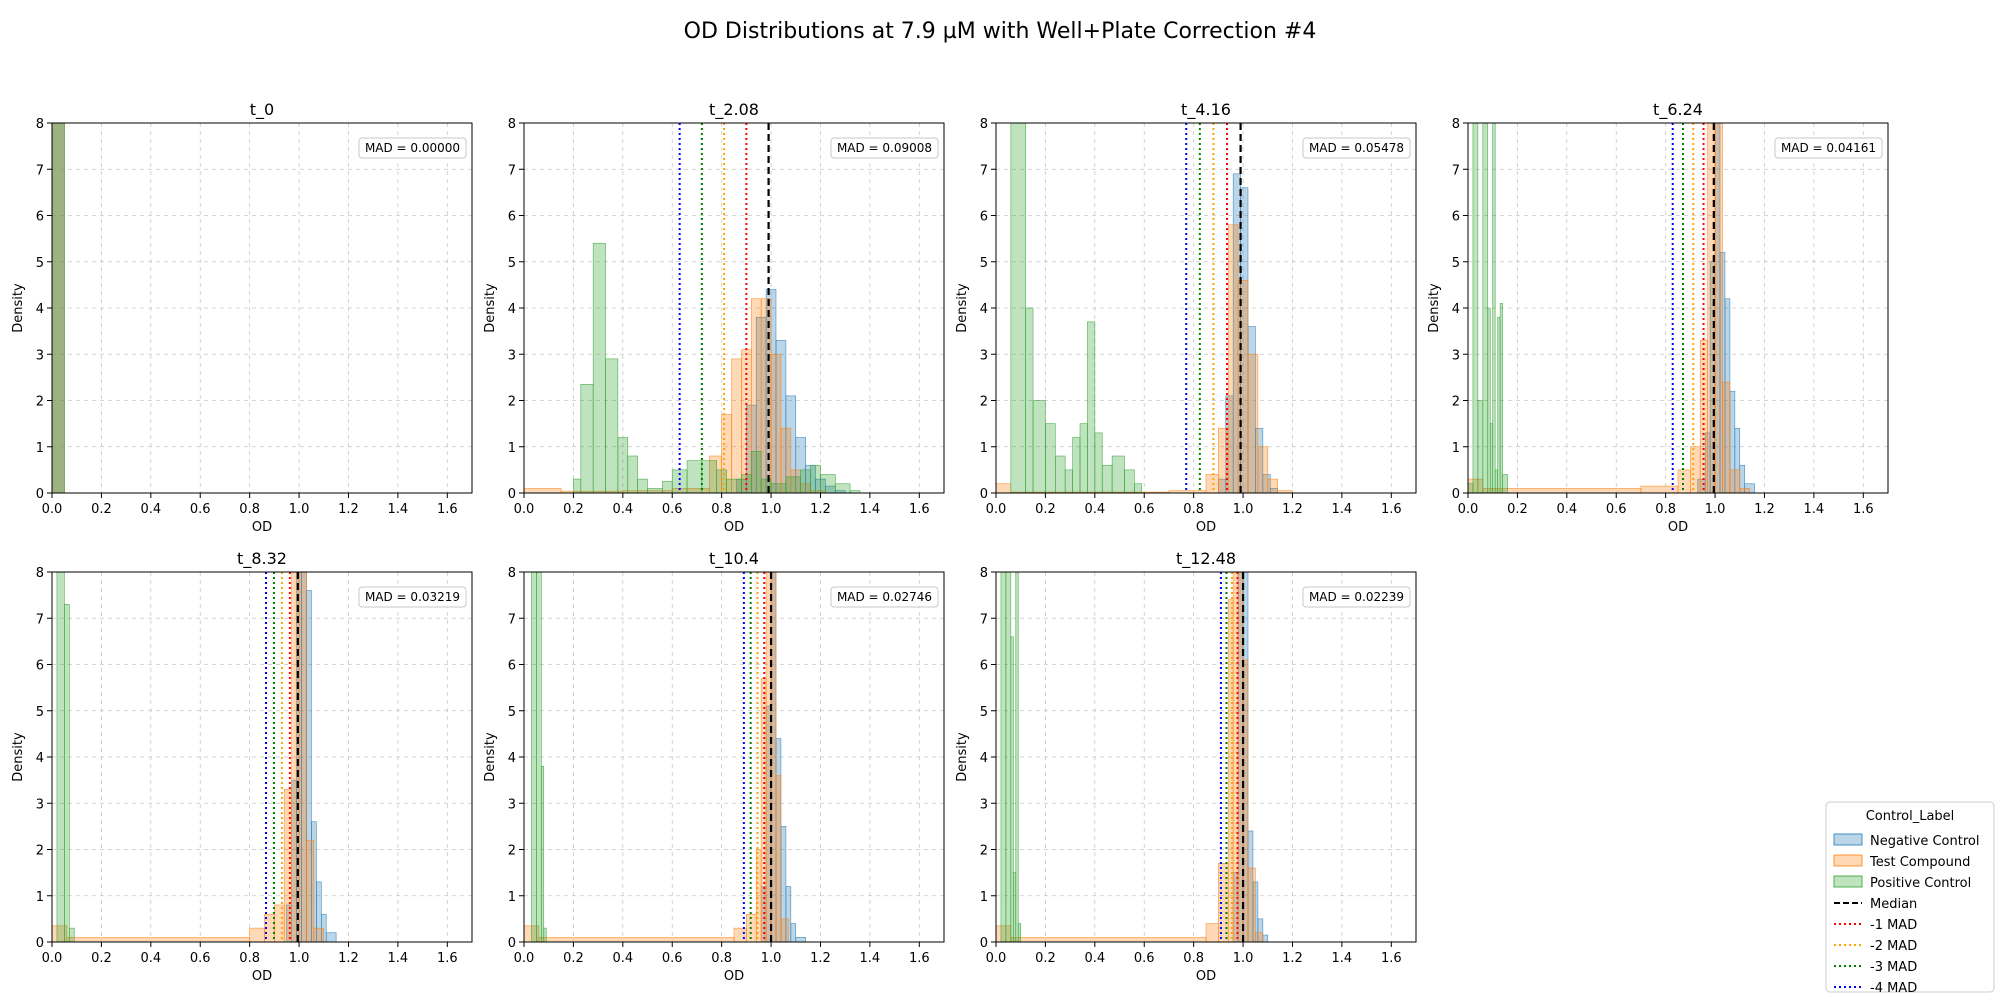  Describe the element at coordinates (1924, 841) in the screenshot. I see `legend-label: Negative Control` at that location.